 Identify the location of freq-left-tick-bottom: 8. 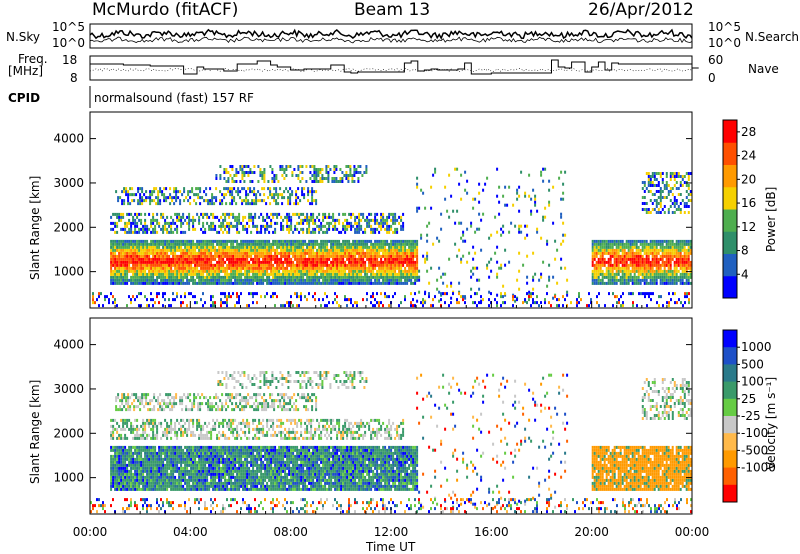
(74, 78).